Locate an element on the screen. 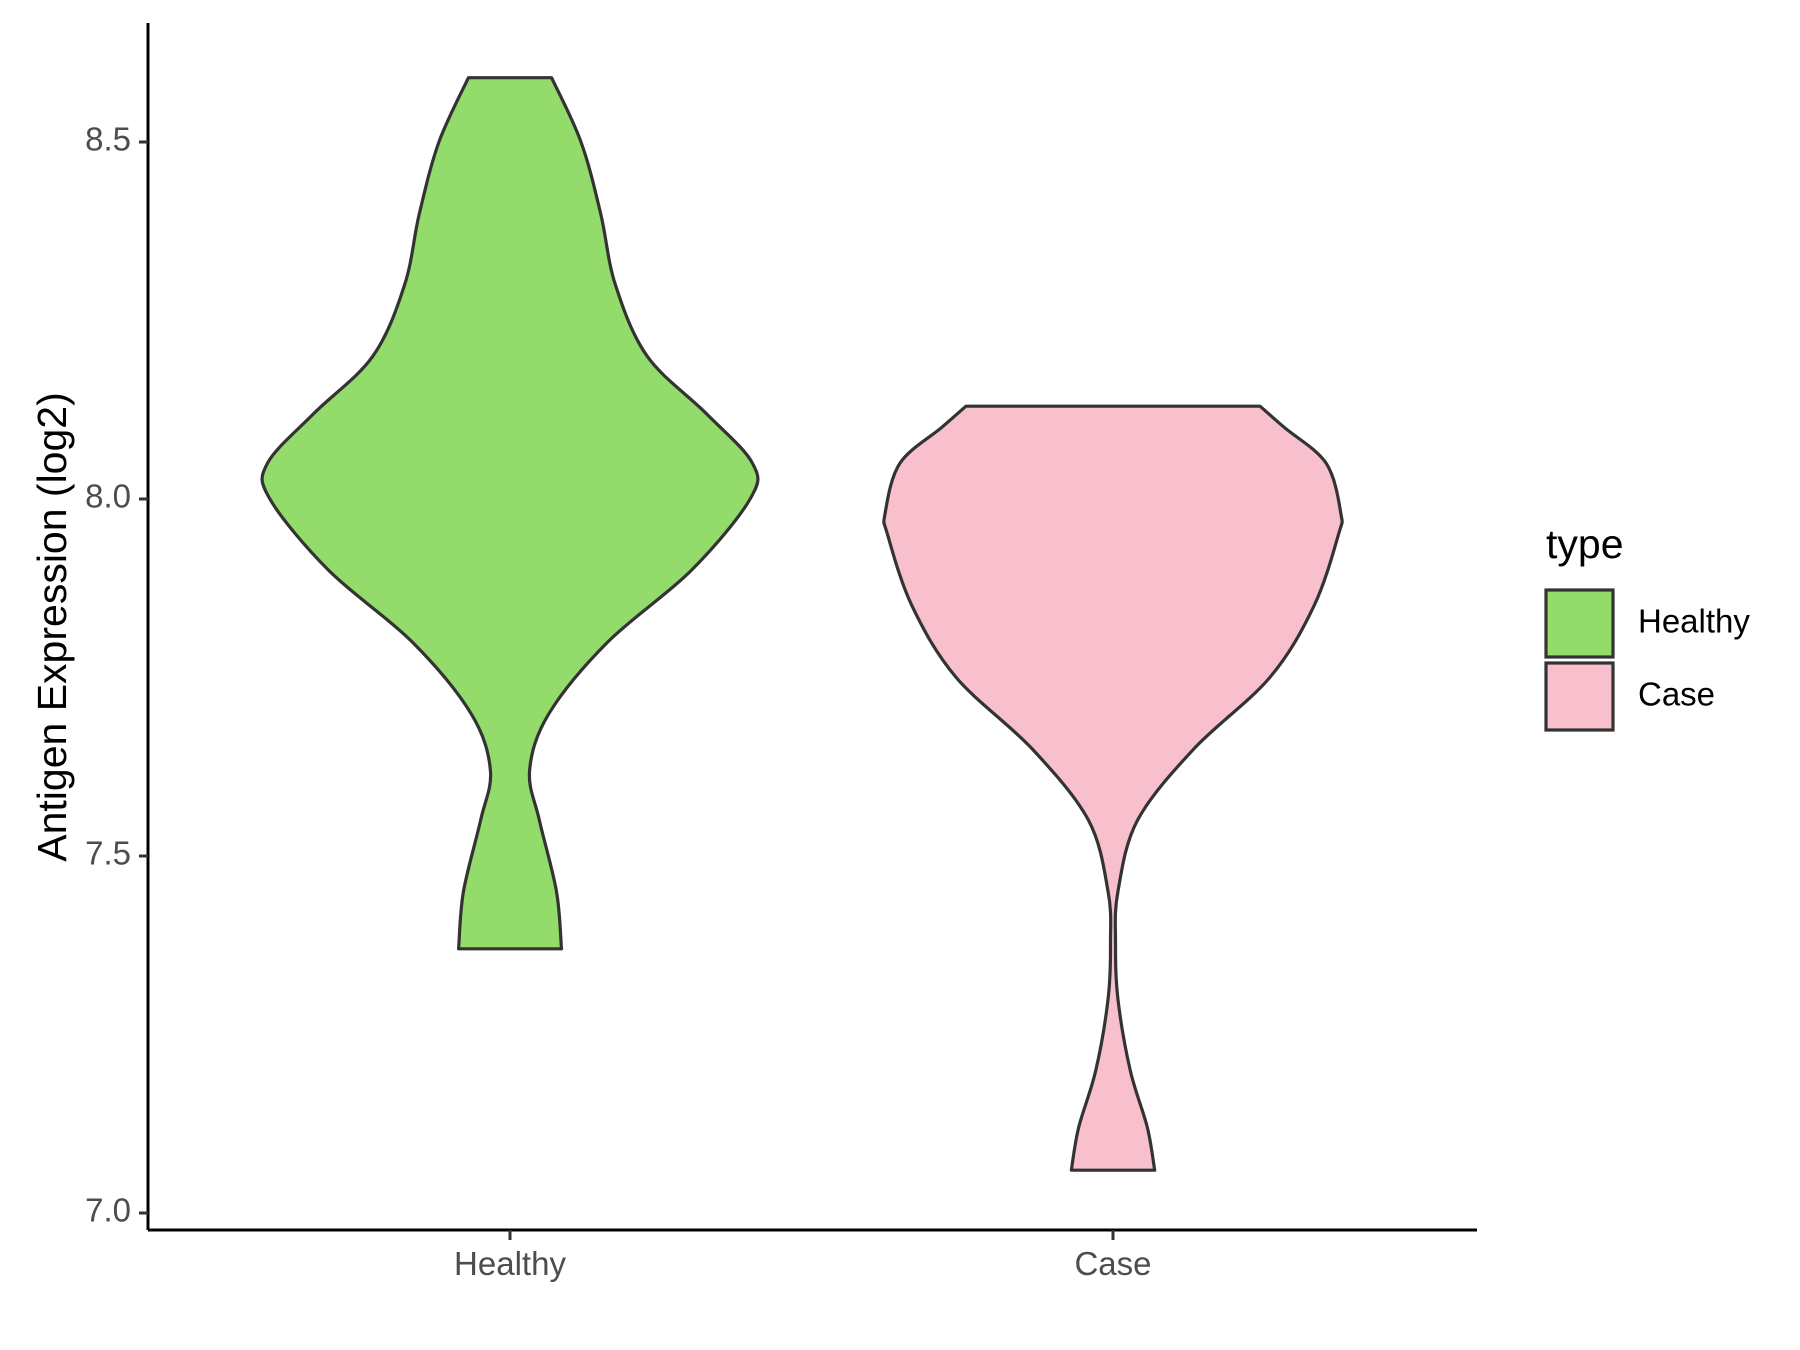 Image resolution: width=1800 pixels, height=1350 pixels. legend-label-case: Case is located at coordinates (1676, 694).